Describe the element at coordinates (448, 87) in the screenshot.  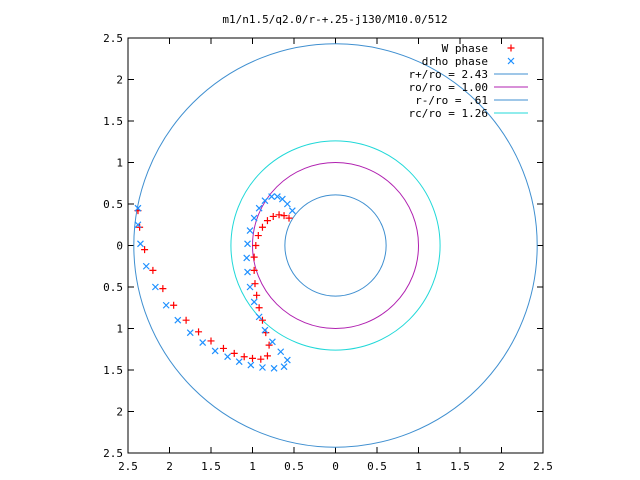
I see `legend-label: ro/ro = 1.00` at that location.